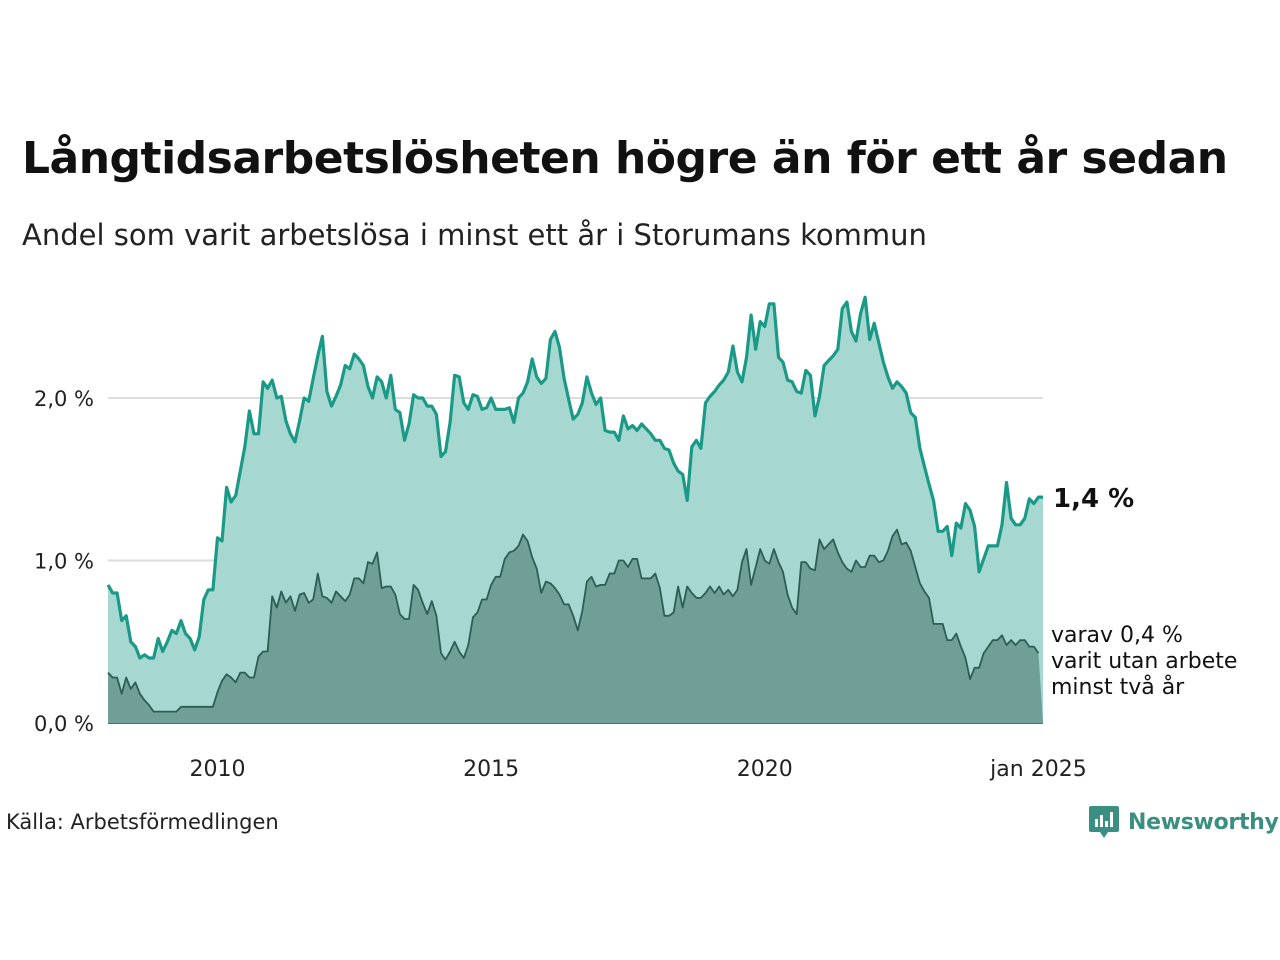  Describe the element at coordinates (1203, 822) in the screenshot. I see `brand-name: Newsworthy` at that location.